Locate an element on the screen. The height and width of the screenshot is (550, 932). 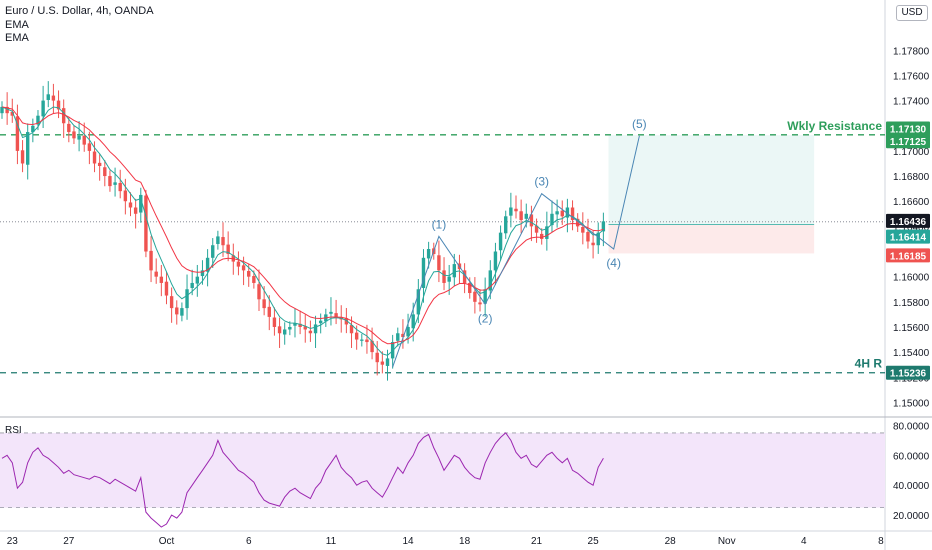
price-label: 1.16436 is located at coordinates (908, 222).